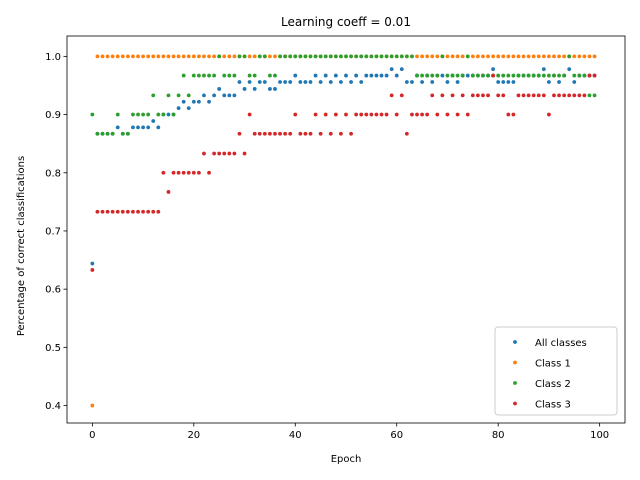 The width and height of the screenshot is (640, 480). Describe the element at coordinates (396, 435) in the screenshot. I see `x-tick-label: 60` at that location.